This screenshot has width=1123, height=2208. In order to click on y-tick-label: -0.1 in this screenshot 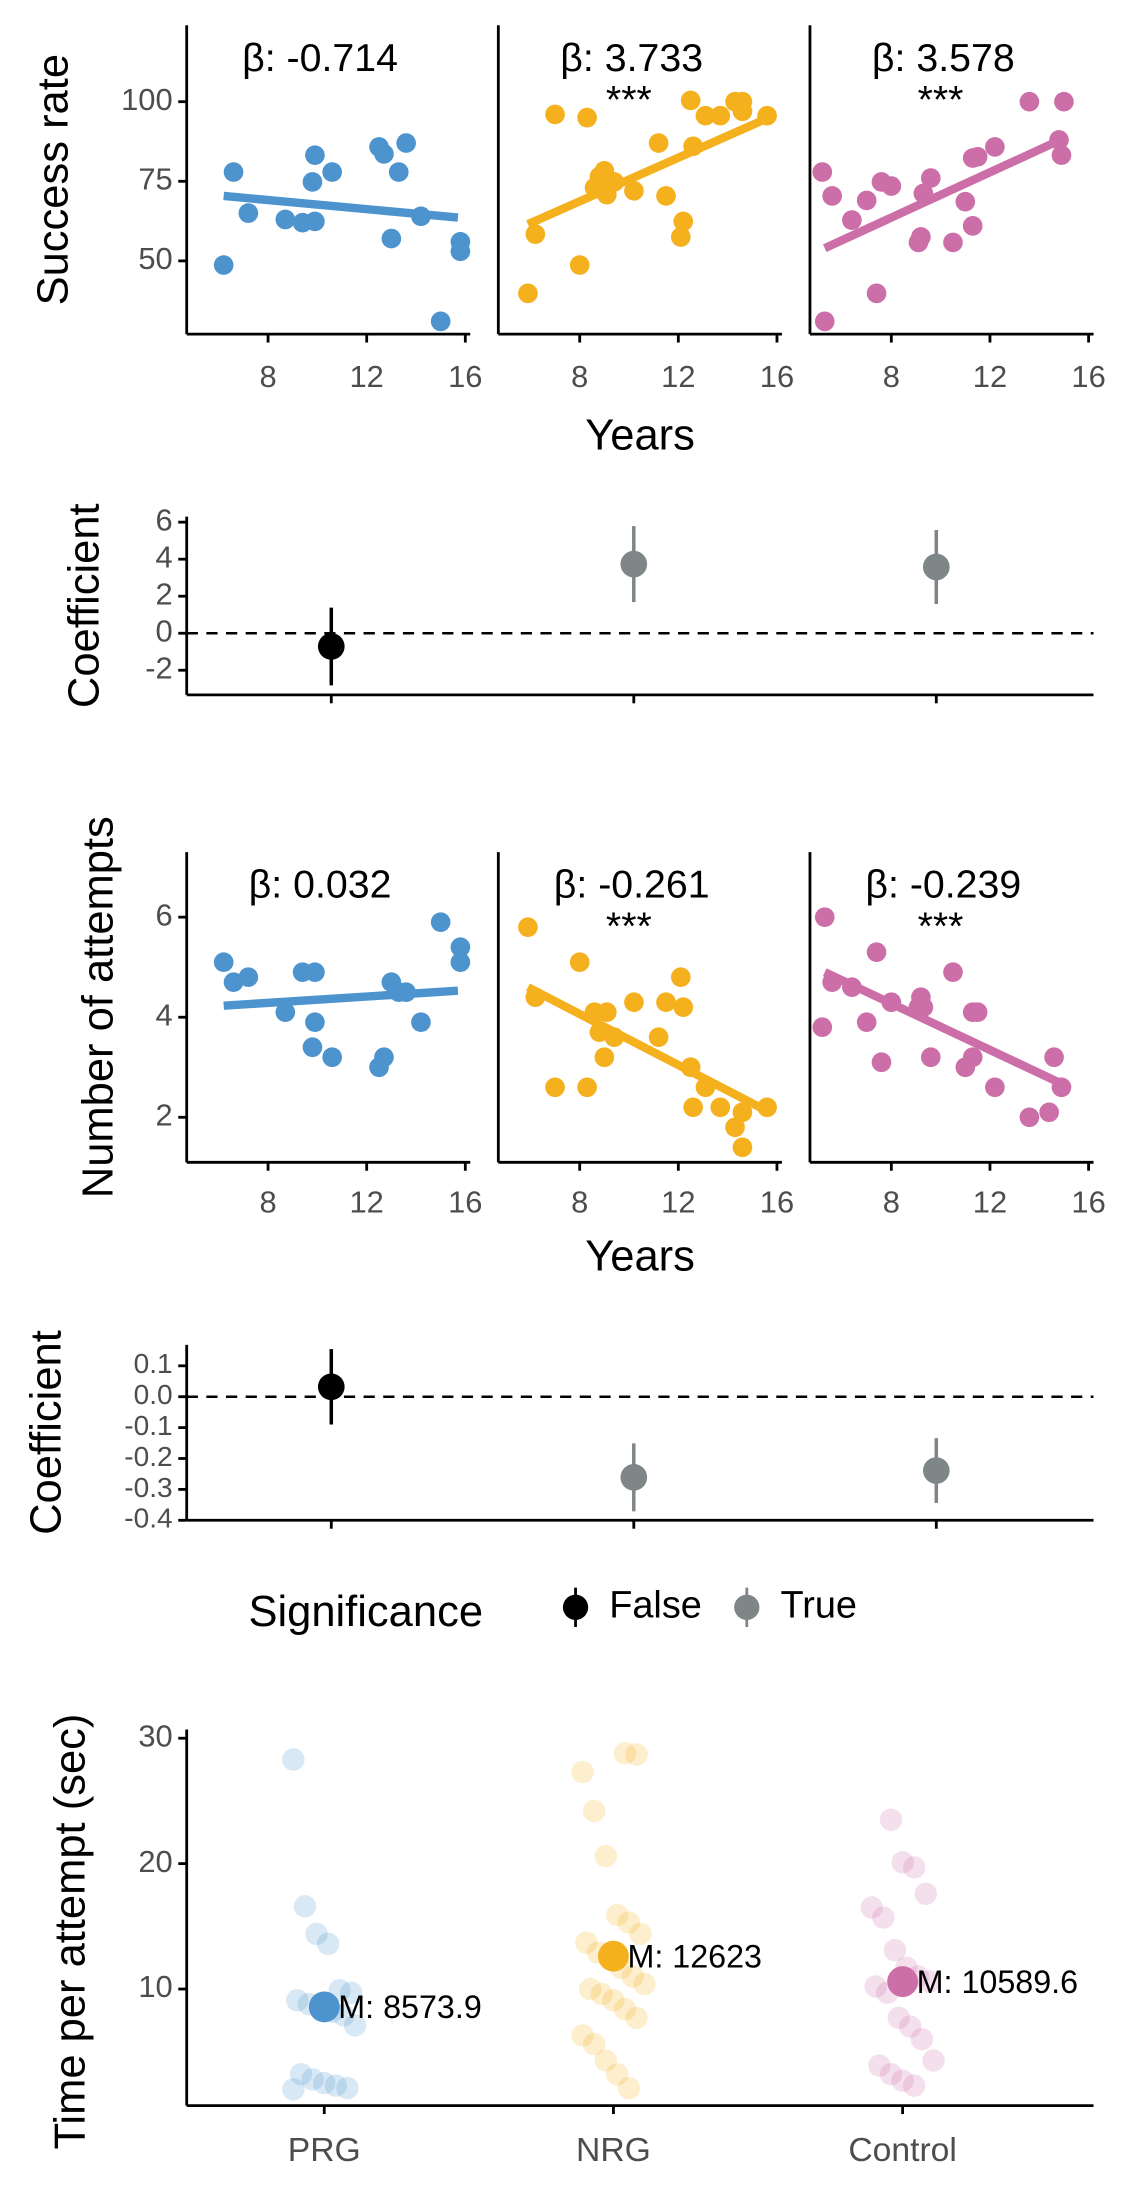, I will do `click(148, 1425)`.